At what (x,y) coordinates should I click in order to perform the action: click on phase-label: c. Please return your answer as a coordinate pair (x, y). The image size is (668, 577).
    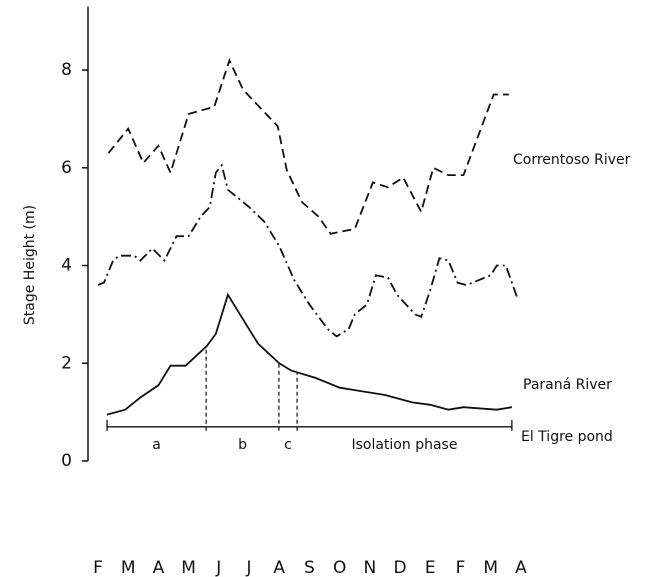
    Looking at the image, I should click on (288, 445).